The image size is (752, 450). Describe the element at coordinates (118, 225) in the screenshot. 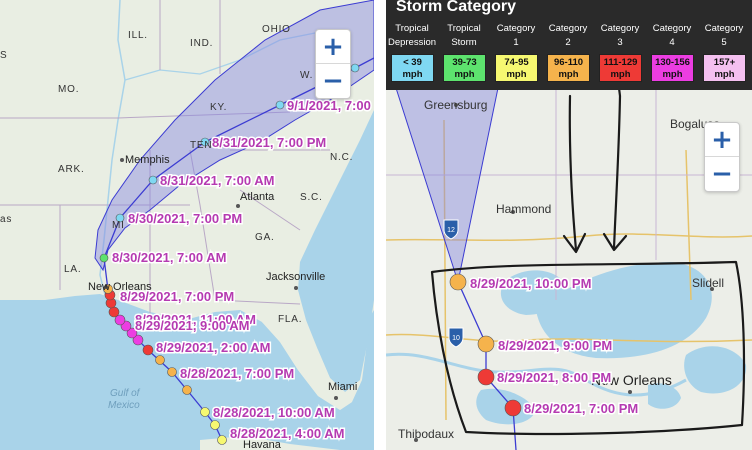

I see `state-label-miss: MI` at that location.